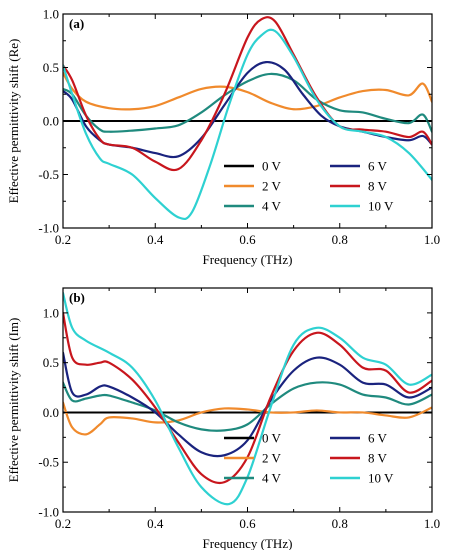  What do you see at coordinates (13, 400) in the screenshot?
I see `y-axis-label: Effective permittivity shift (Im)` at bounding box center [13, 400].